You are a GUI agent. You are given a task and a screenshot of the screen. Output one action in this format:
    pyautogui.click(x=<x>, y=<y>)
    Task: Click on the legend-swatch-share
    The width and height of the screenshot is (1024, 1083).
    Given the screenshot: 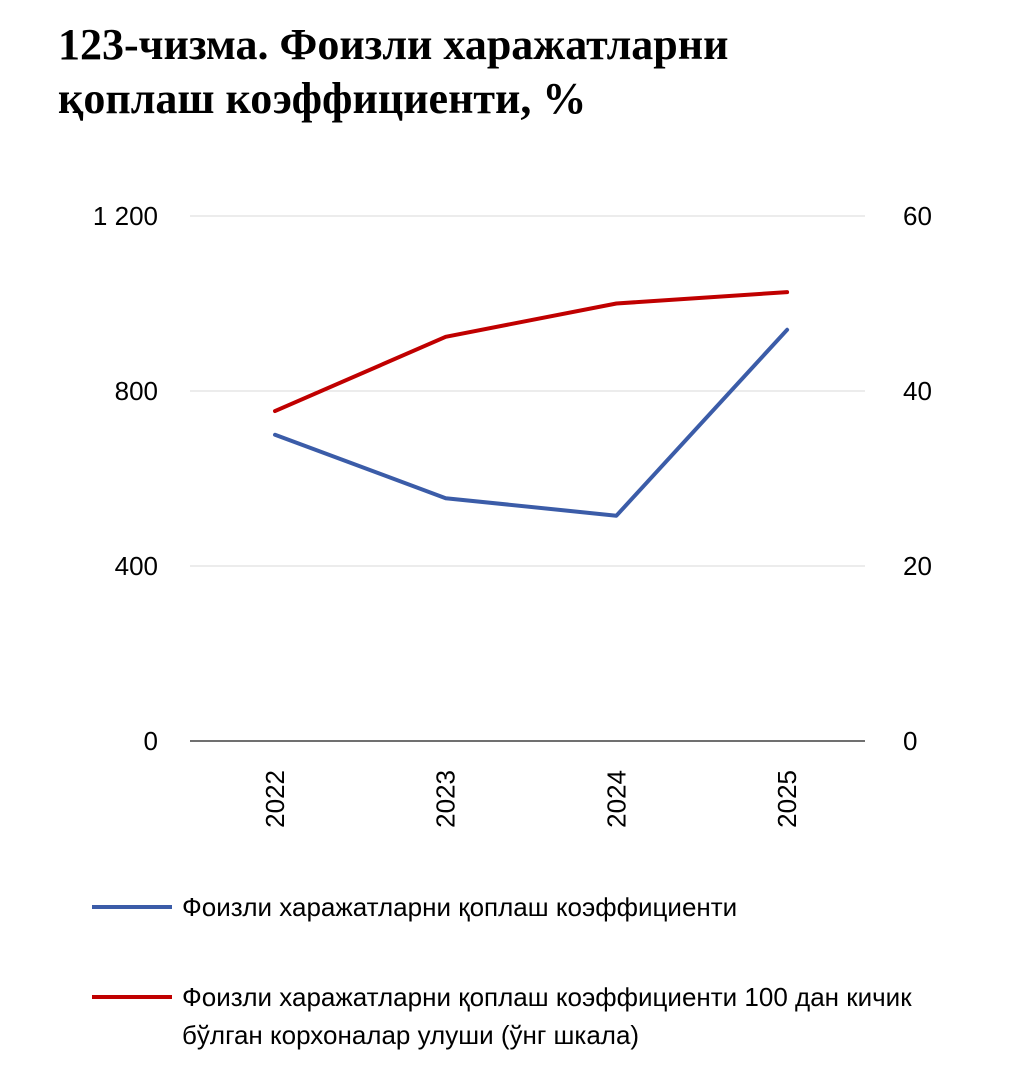 What is the action you would take?
    pyautogui.click(x=132, y=997)
    